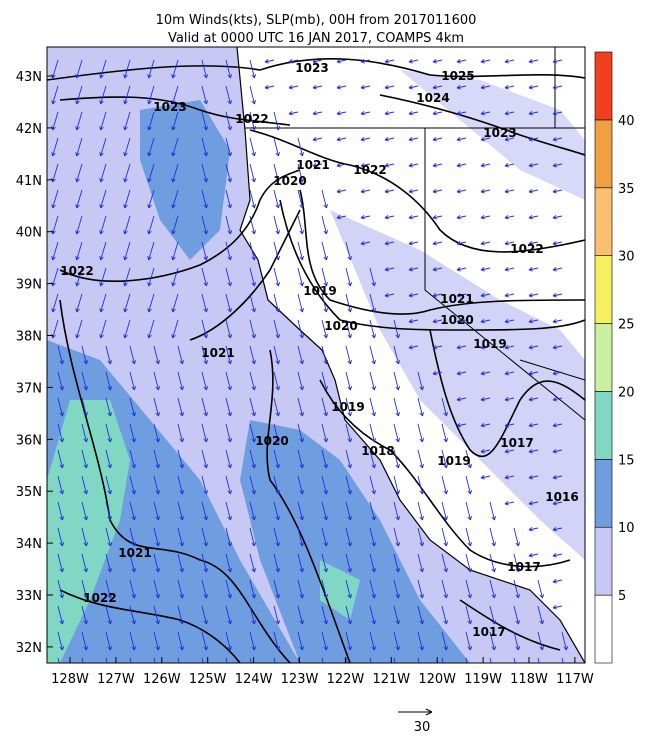 Image resolution: width=647 pixels, height=750 pixels. Describe the element at coordinates (488, 632) in the screenshot. I see `isobar-label: 1017` at that location.